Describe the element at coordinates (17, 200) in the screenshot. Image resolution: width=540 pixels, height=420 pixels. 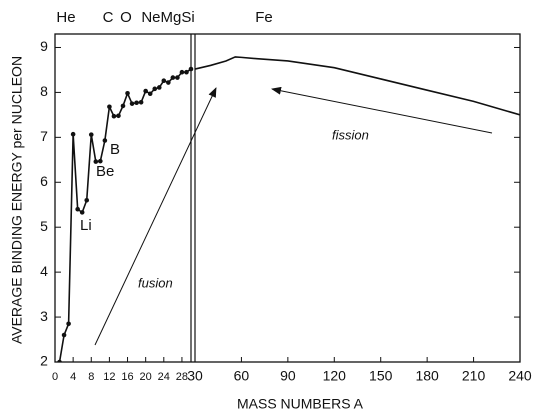
I see `y-axis-label: AVERAGE BINDING ENERGY per NUCLEON` at that location.